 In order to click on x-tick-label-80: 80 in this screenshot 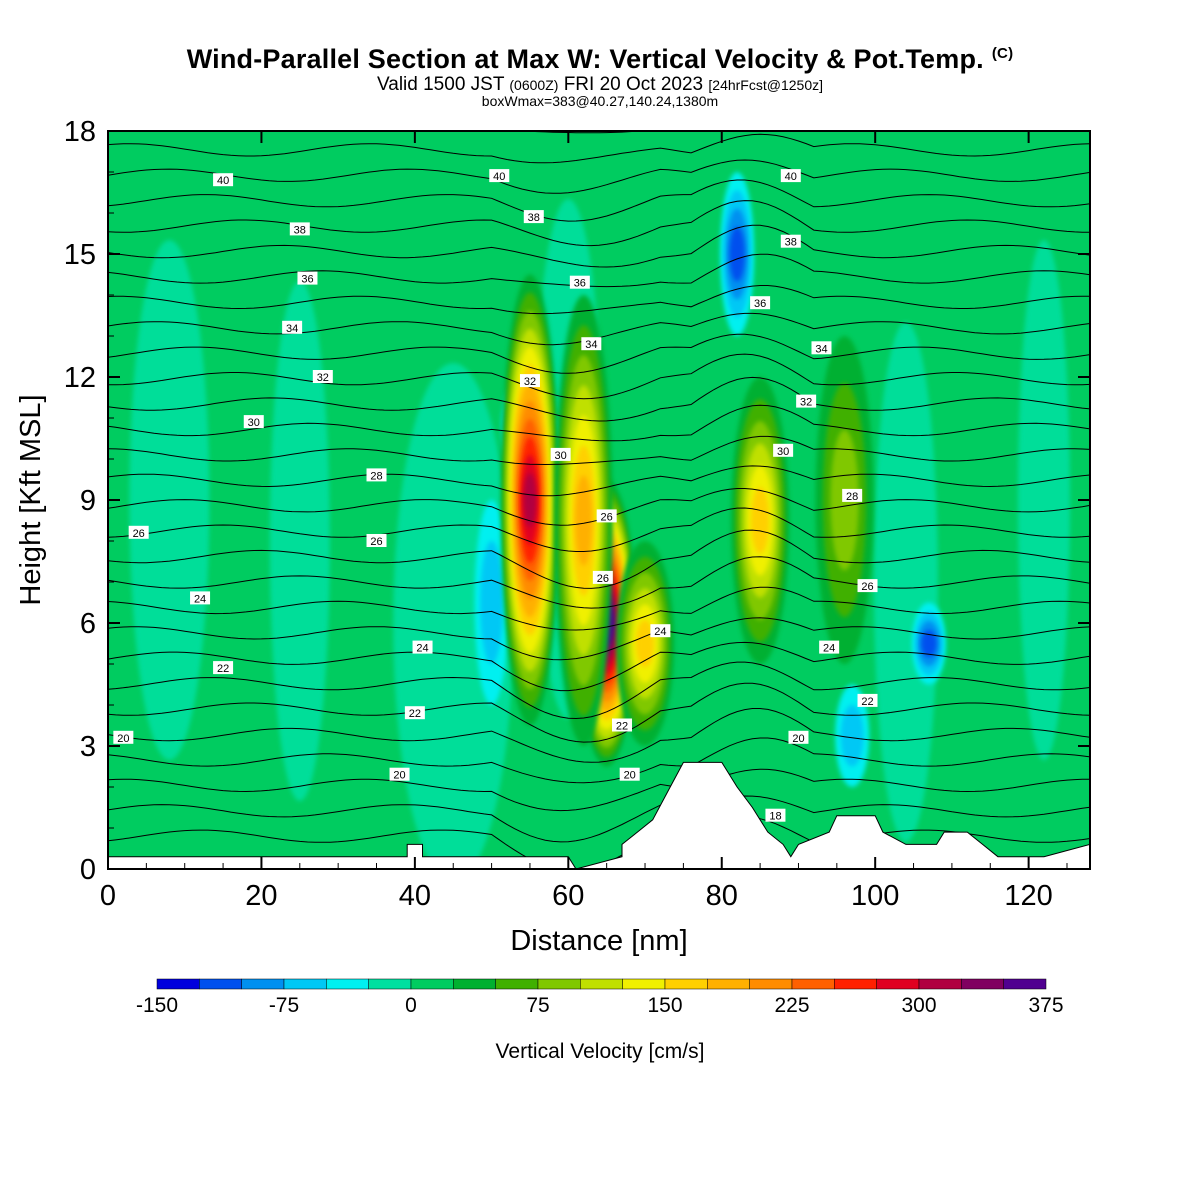, I will do `click(722, 896)`.